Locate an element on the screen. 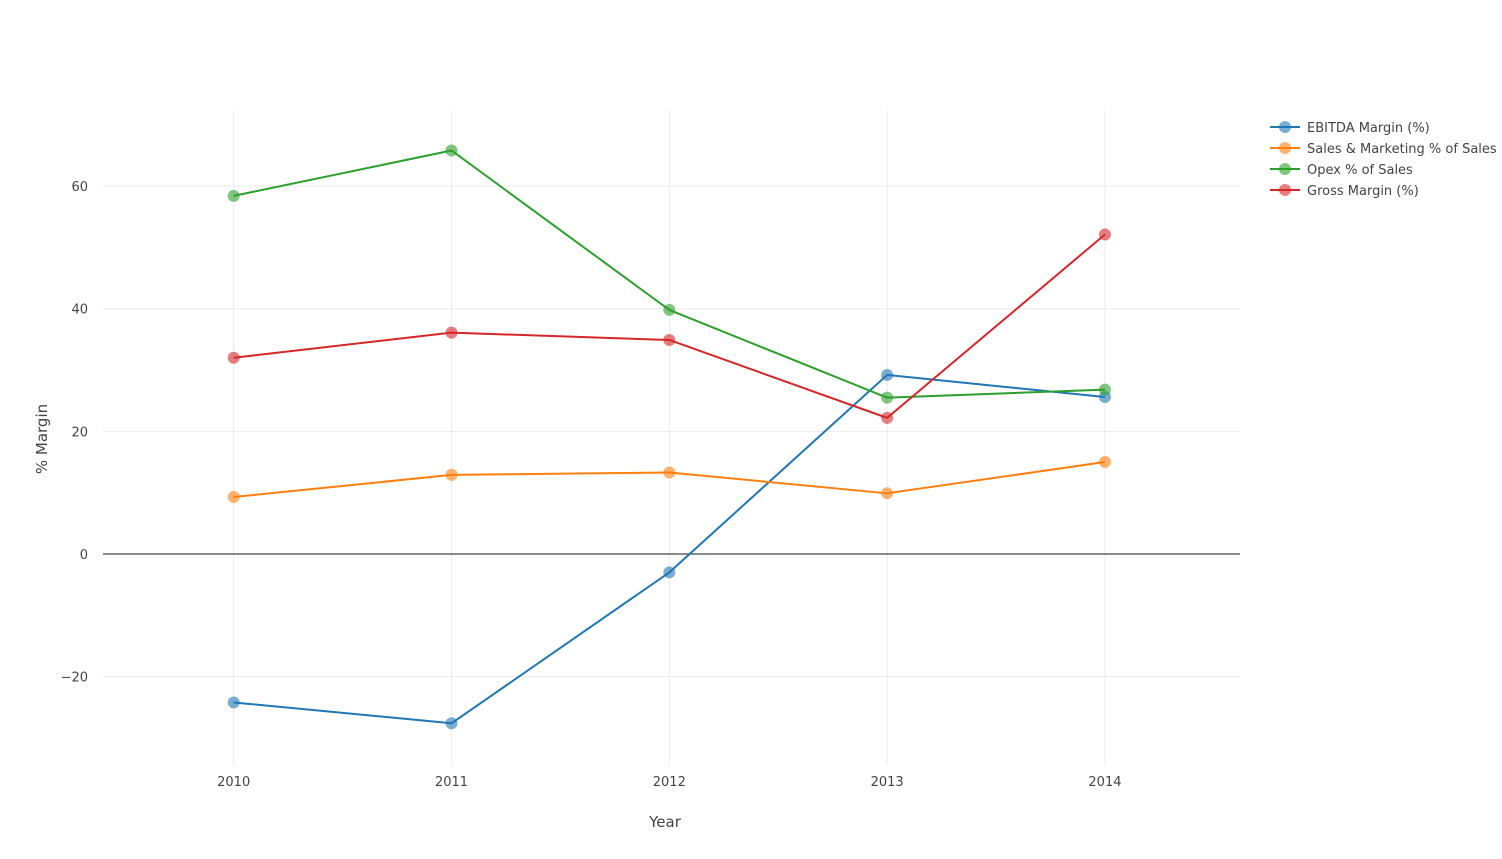 Image resolution: width=1502 pixels, height=859 pixels. legend-item: EBITDA Margin (%) is located at coordinates (1350, 128).